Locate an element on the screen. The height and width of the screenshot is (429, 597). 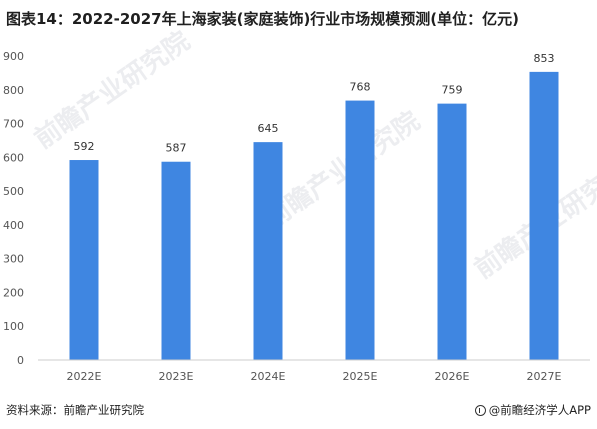
x-tick-label: 2023E is located at coordinates (176, 376).